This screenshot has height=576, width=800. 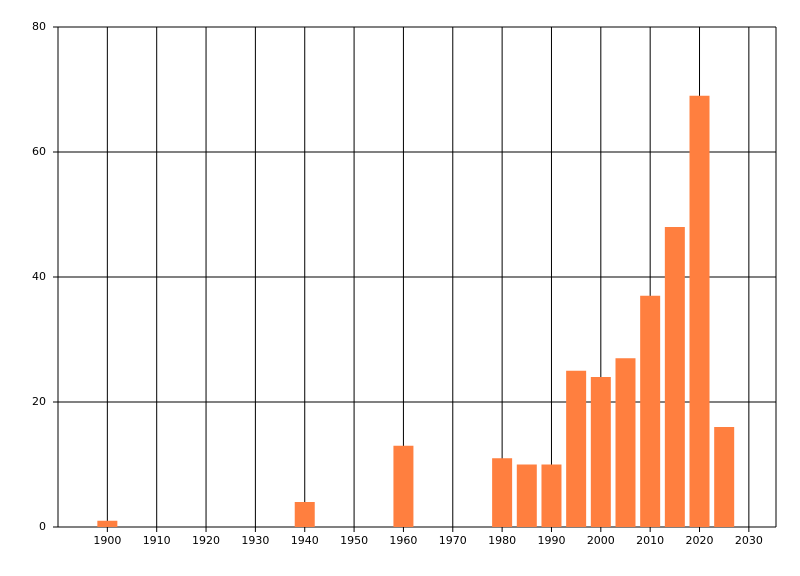 I want to click on x-tick-label: 1940, so click(x=305, y=540).